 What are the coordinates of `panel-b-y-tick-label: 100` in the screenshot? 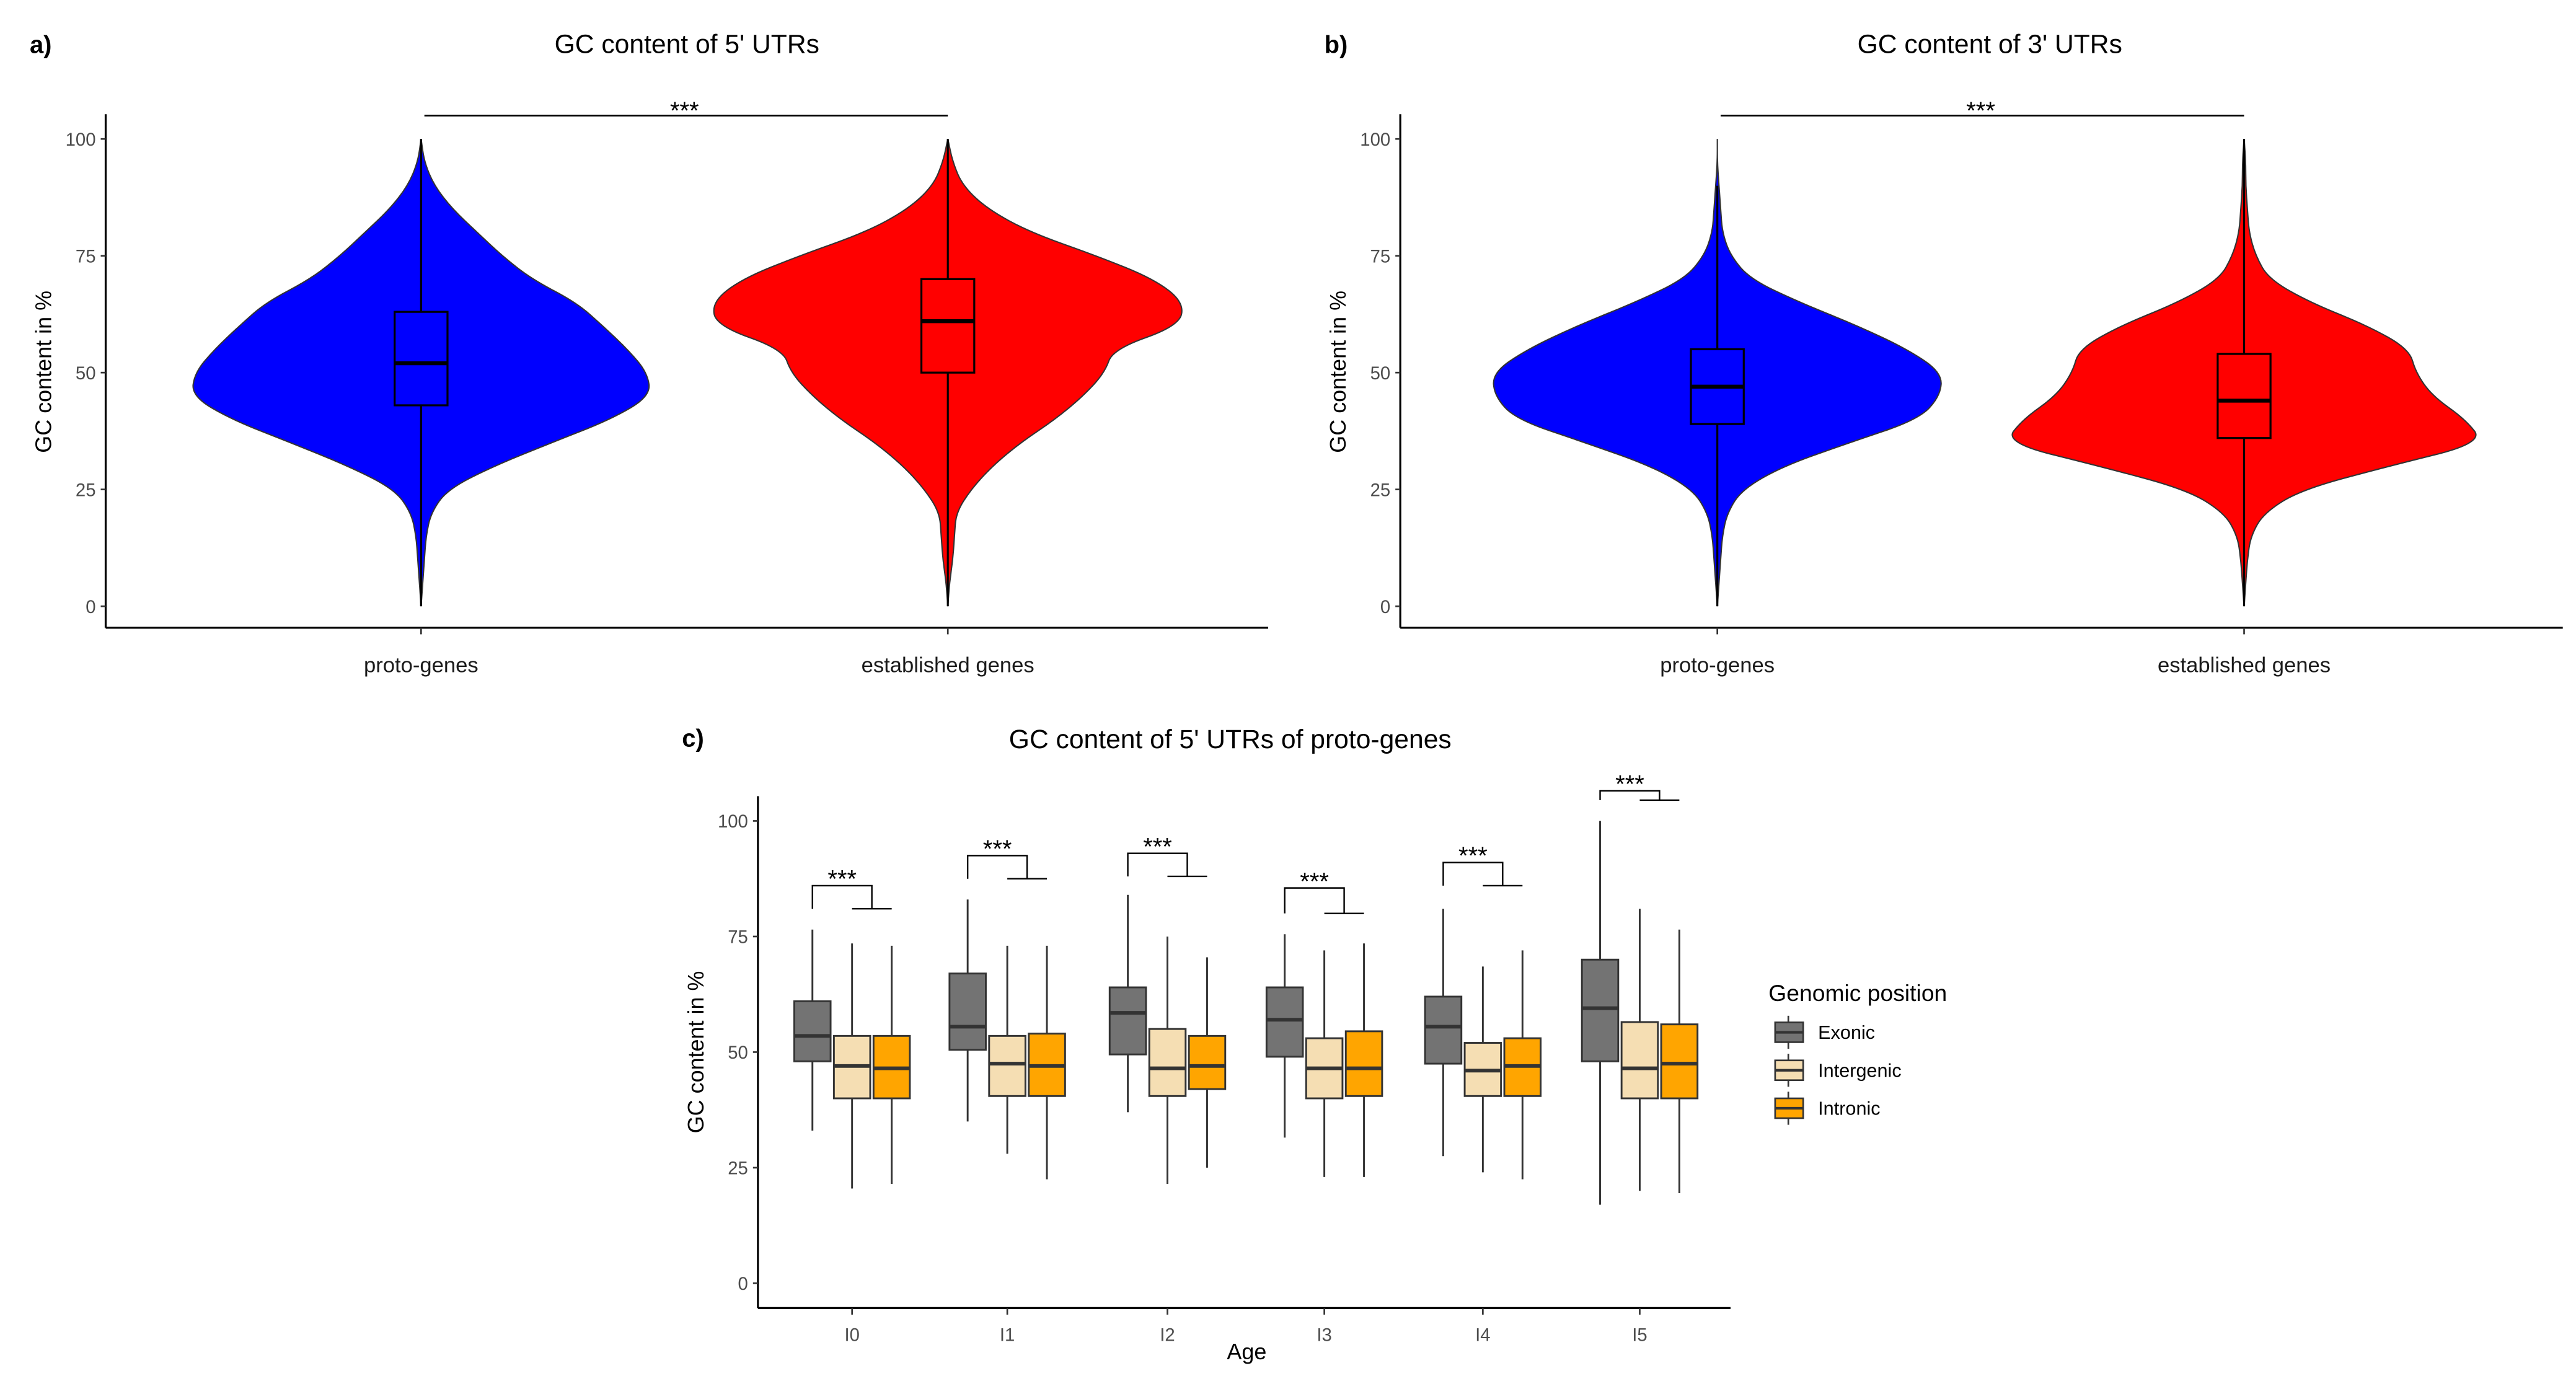 It's located at (1375, 140).